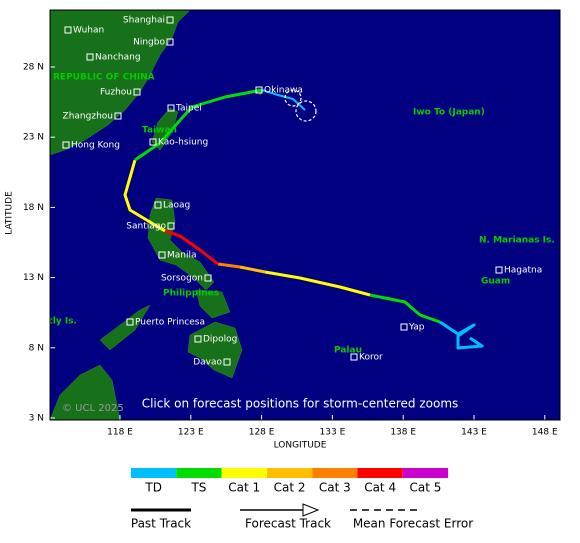 Image resolution: width=580 pixels, height=543 pixels. I want to click on city-label: Fuzhou, so click(116, 93).